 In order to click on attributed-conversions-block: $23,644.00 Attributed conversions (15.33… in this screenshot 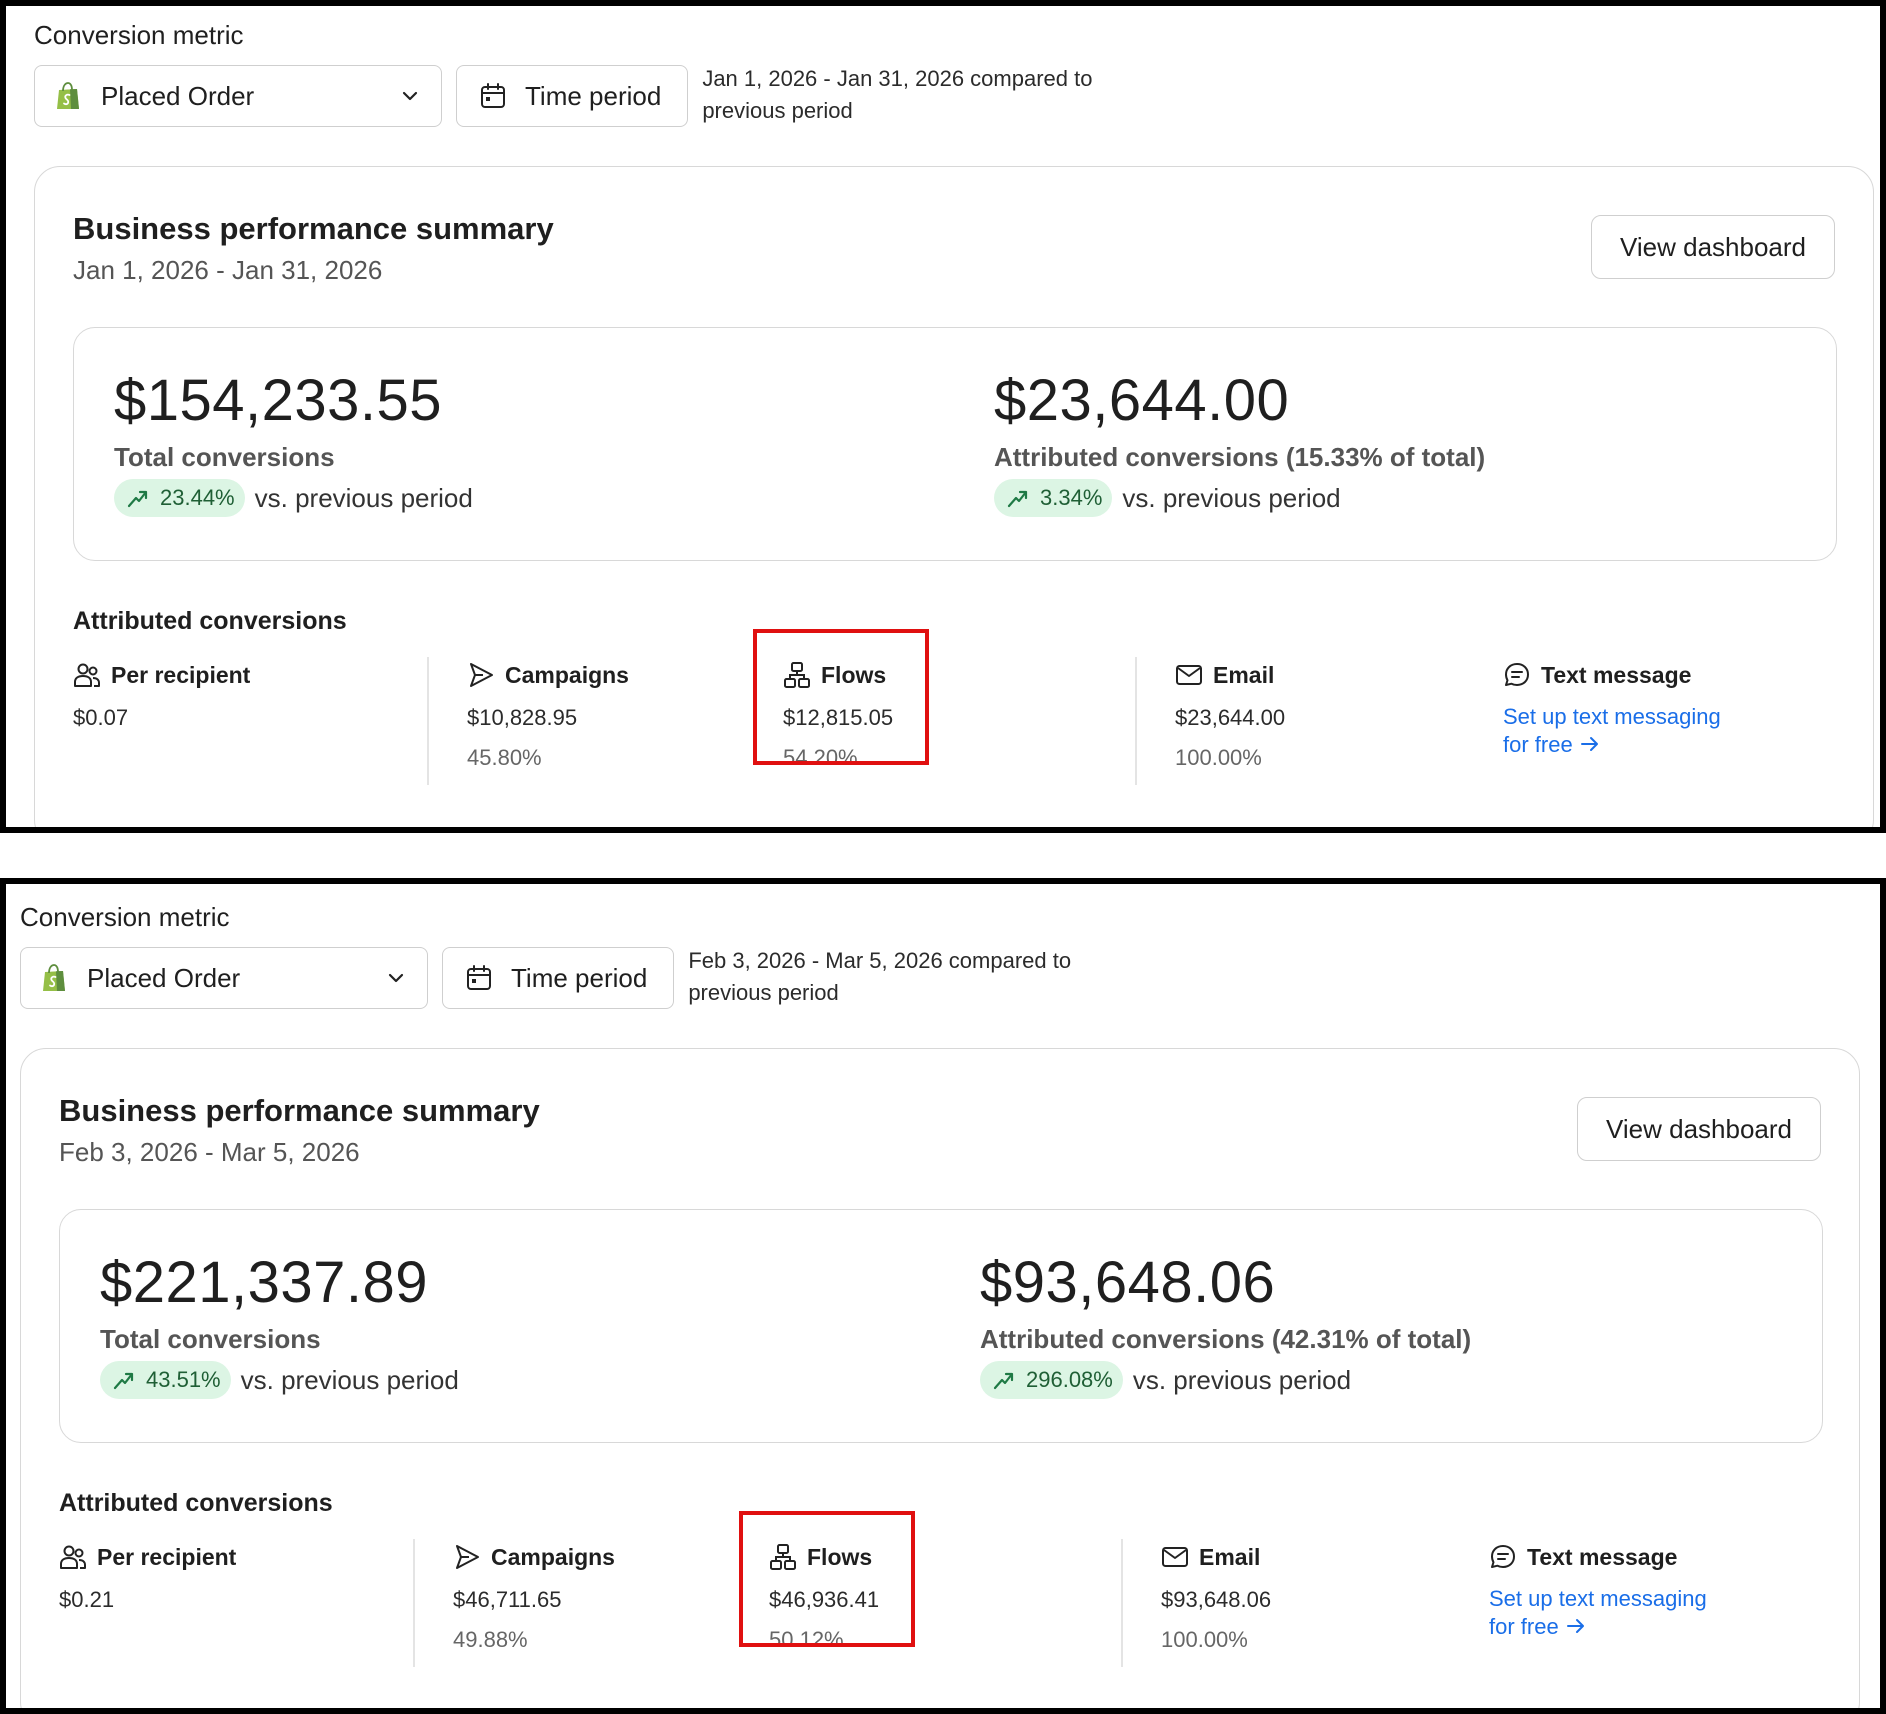, I will do `click(1239, 442)`.